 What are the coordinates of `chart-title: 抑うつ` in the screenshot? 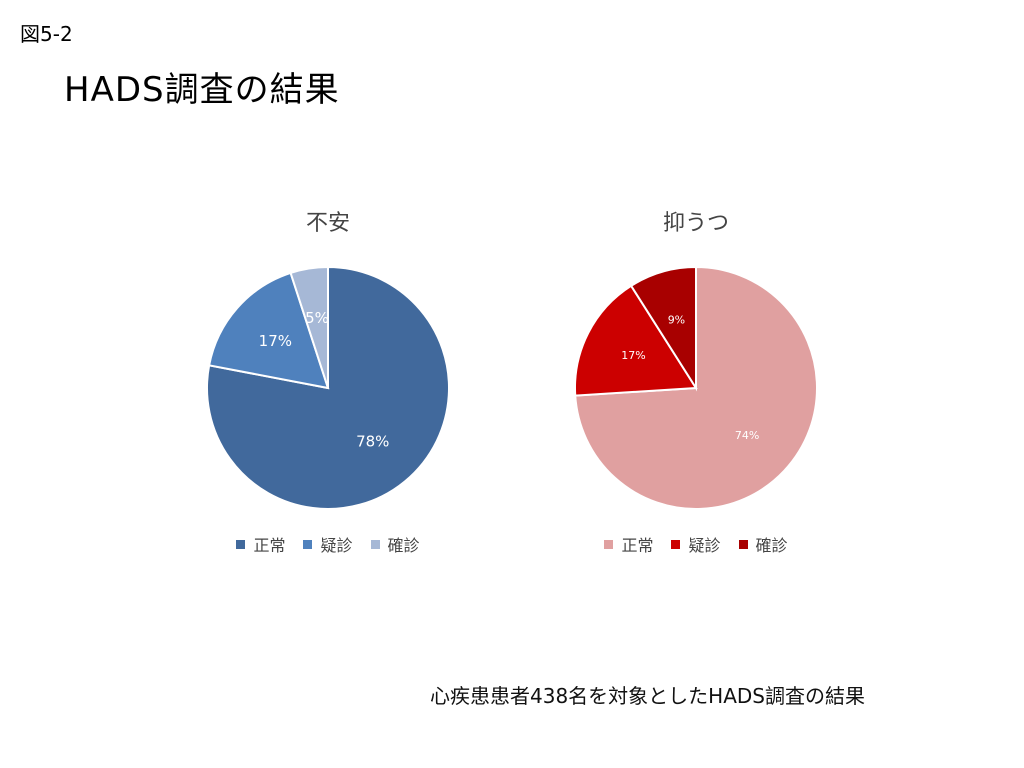 It's located at (695, 223).